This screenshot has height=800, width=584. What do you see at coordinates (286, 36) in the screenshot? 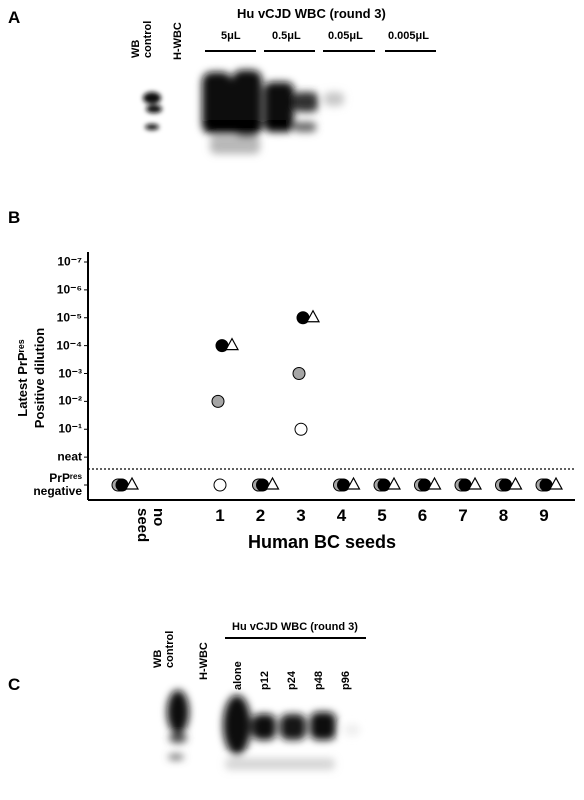
I see `dilution-label: 0.5μL` at bounding box center [286, 36].